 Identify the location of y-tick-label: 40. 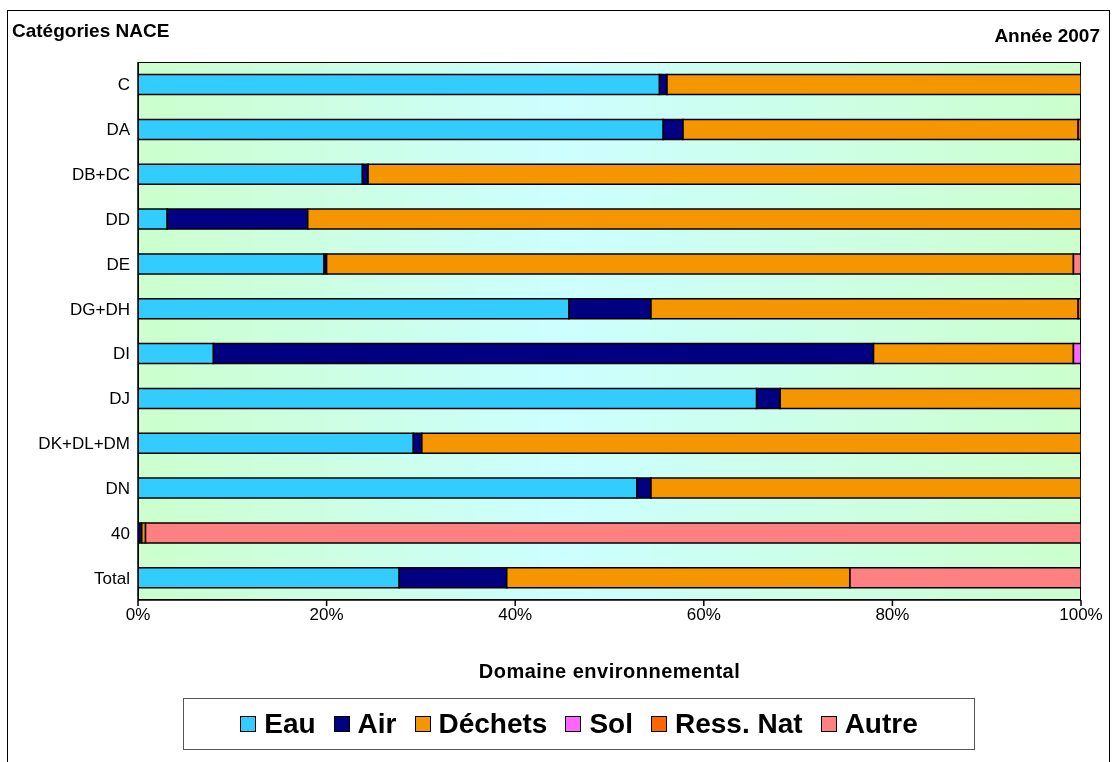
(120, 533).